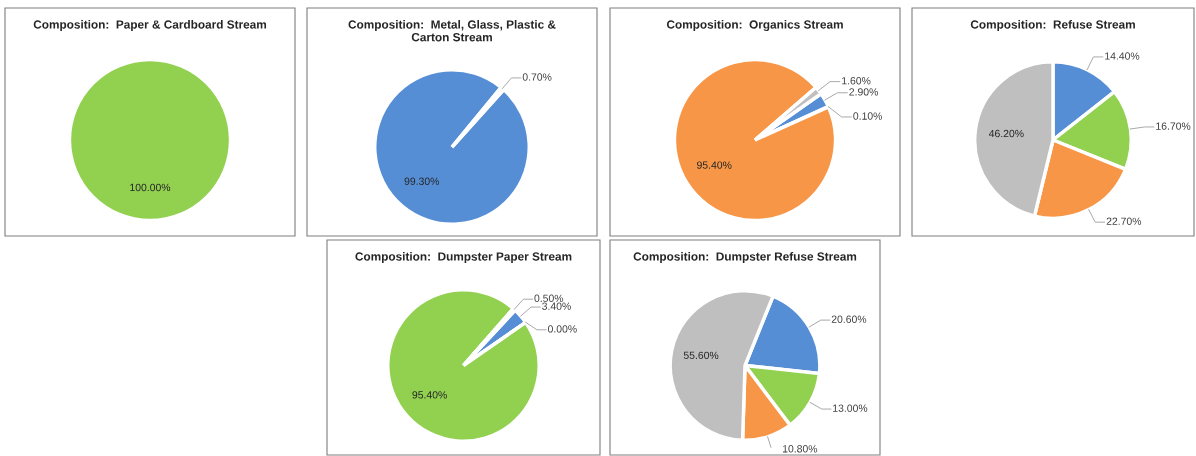 The width and height of the screenshot is (1196, 456). I want to click on chart-title: Composition: Refuse Stream, so click(1052, 25).